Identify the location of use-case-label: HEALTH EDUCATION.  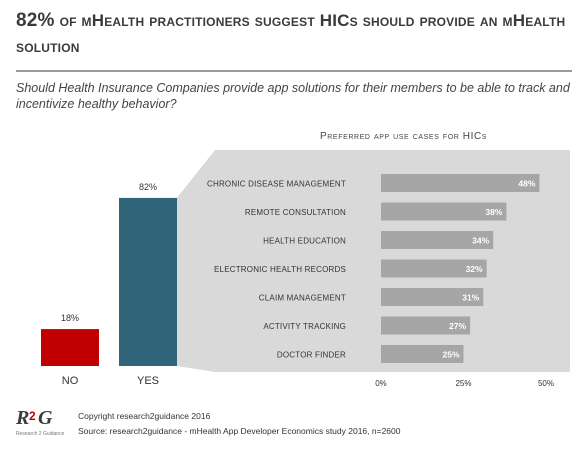
(304, 241).